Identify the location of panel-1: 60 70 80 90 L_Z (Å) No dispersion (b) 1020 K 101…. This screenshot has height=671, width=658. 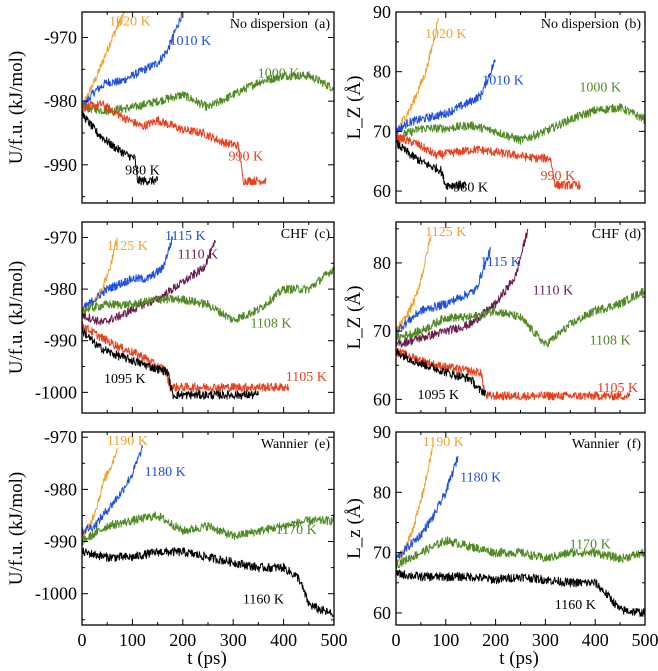
(494, 102).